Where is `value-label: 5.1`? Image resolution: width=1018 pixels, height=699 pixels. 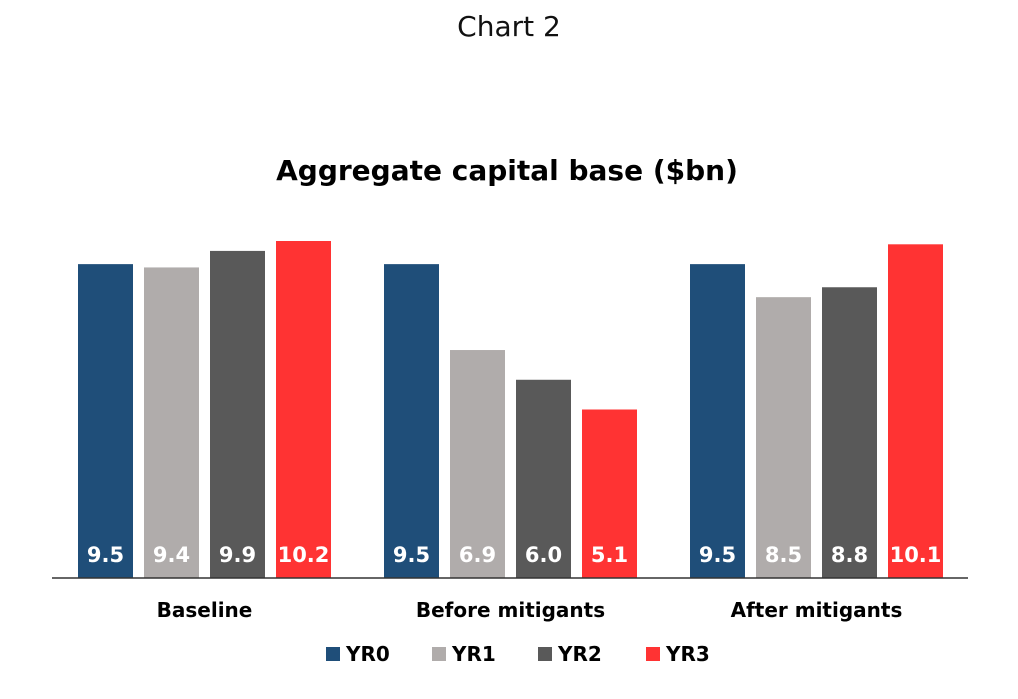 value-label: 5.1 is located at coordinates (609, 555).